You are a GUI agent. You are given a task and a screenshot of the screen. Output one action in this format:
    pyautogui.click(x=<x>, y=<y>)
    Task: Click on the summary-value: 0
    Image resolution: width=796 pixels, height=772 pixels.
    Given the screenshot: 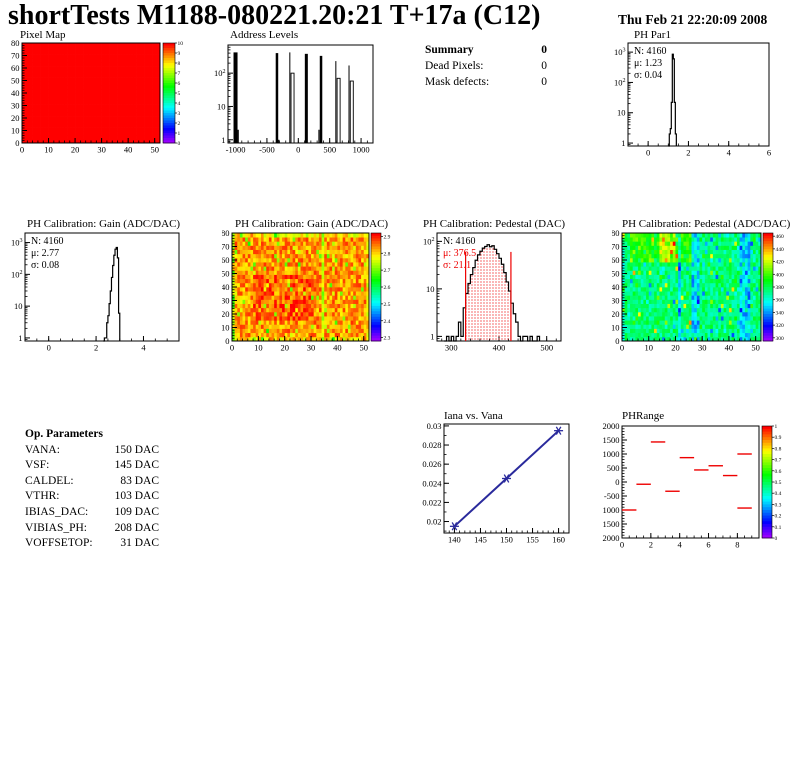 What is the action you would take?
    pyautogui.click(x=544, y=50)
    